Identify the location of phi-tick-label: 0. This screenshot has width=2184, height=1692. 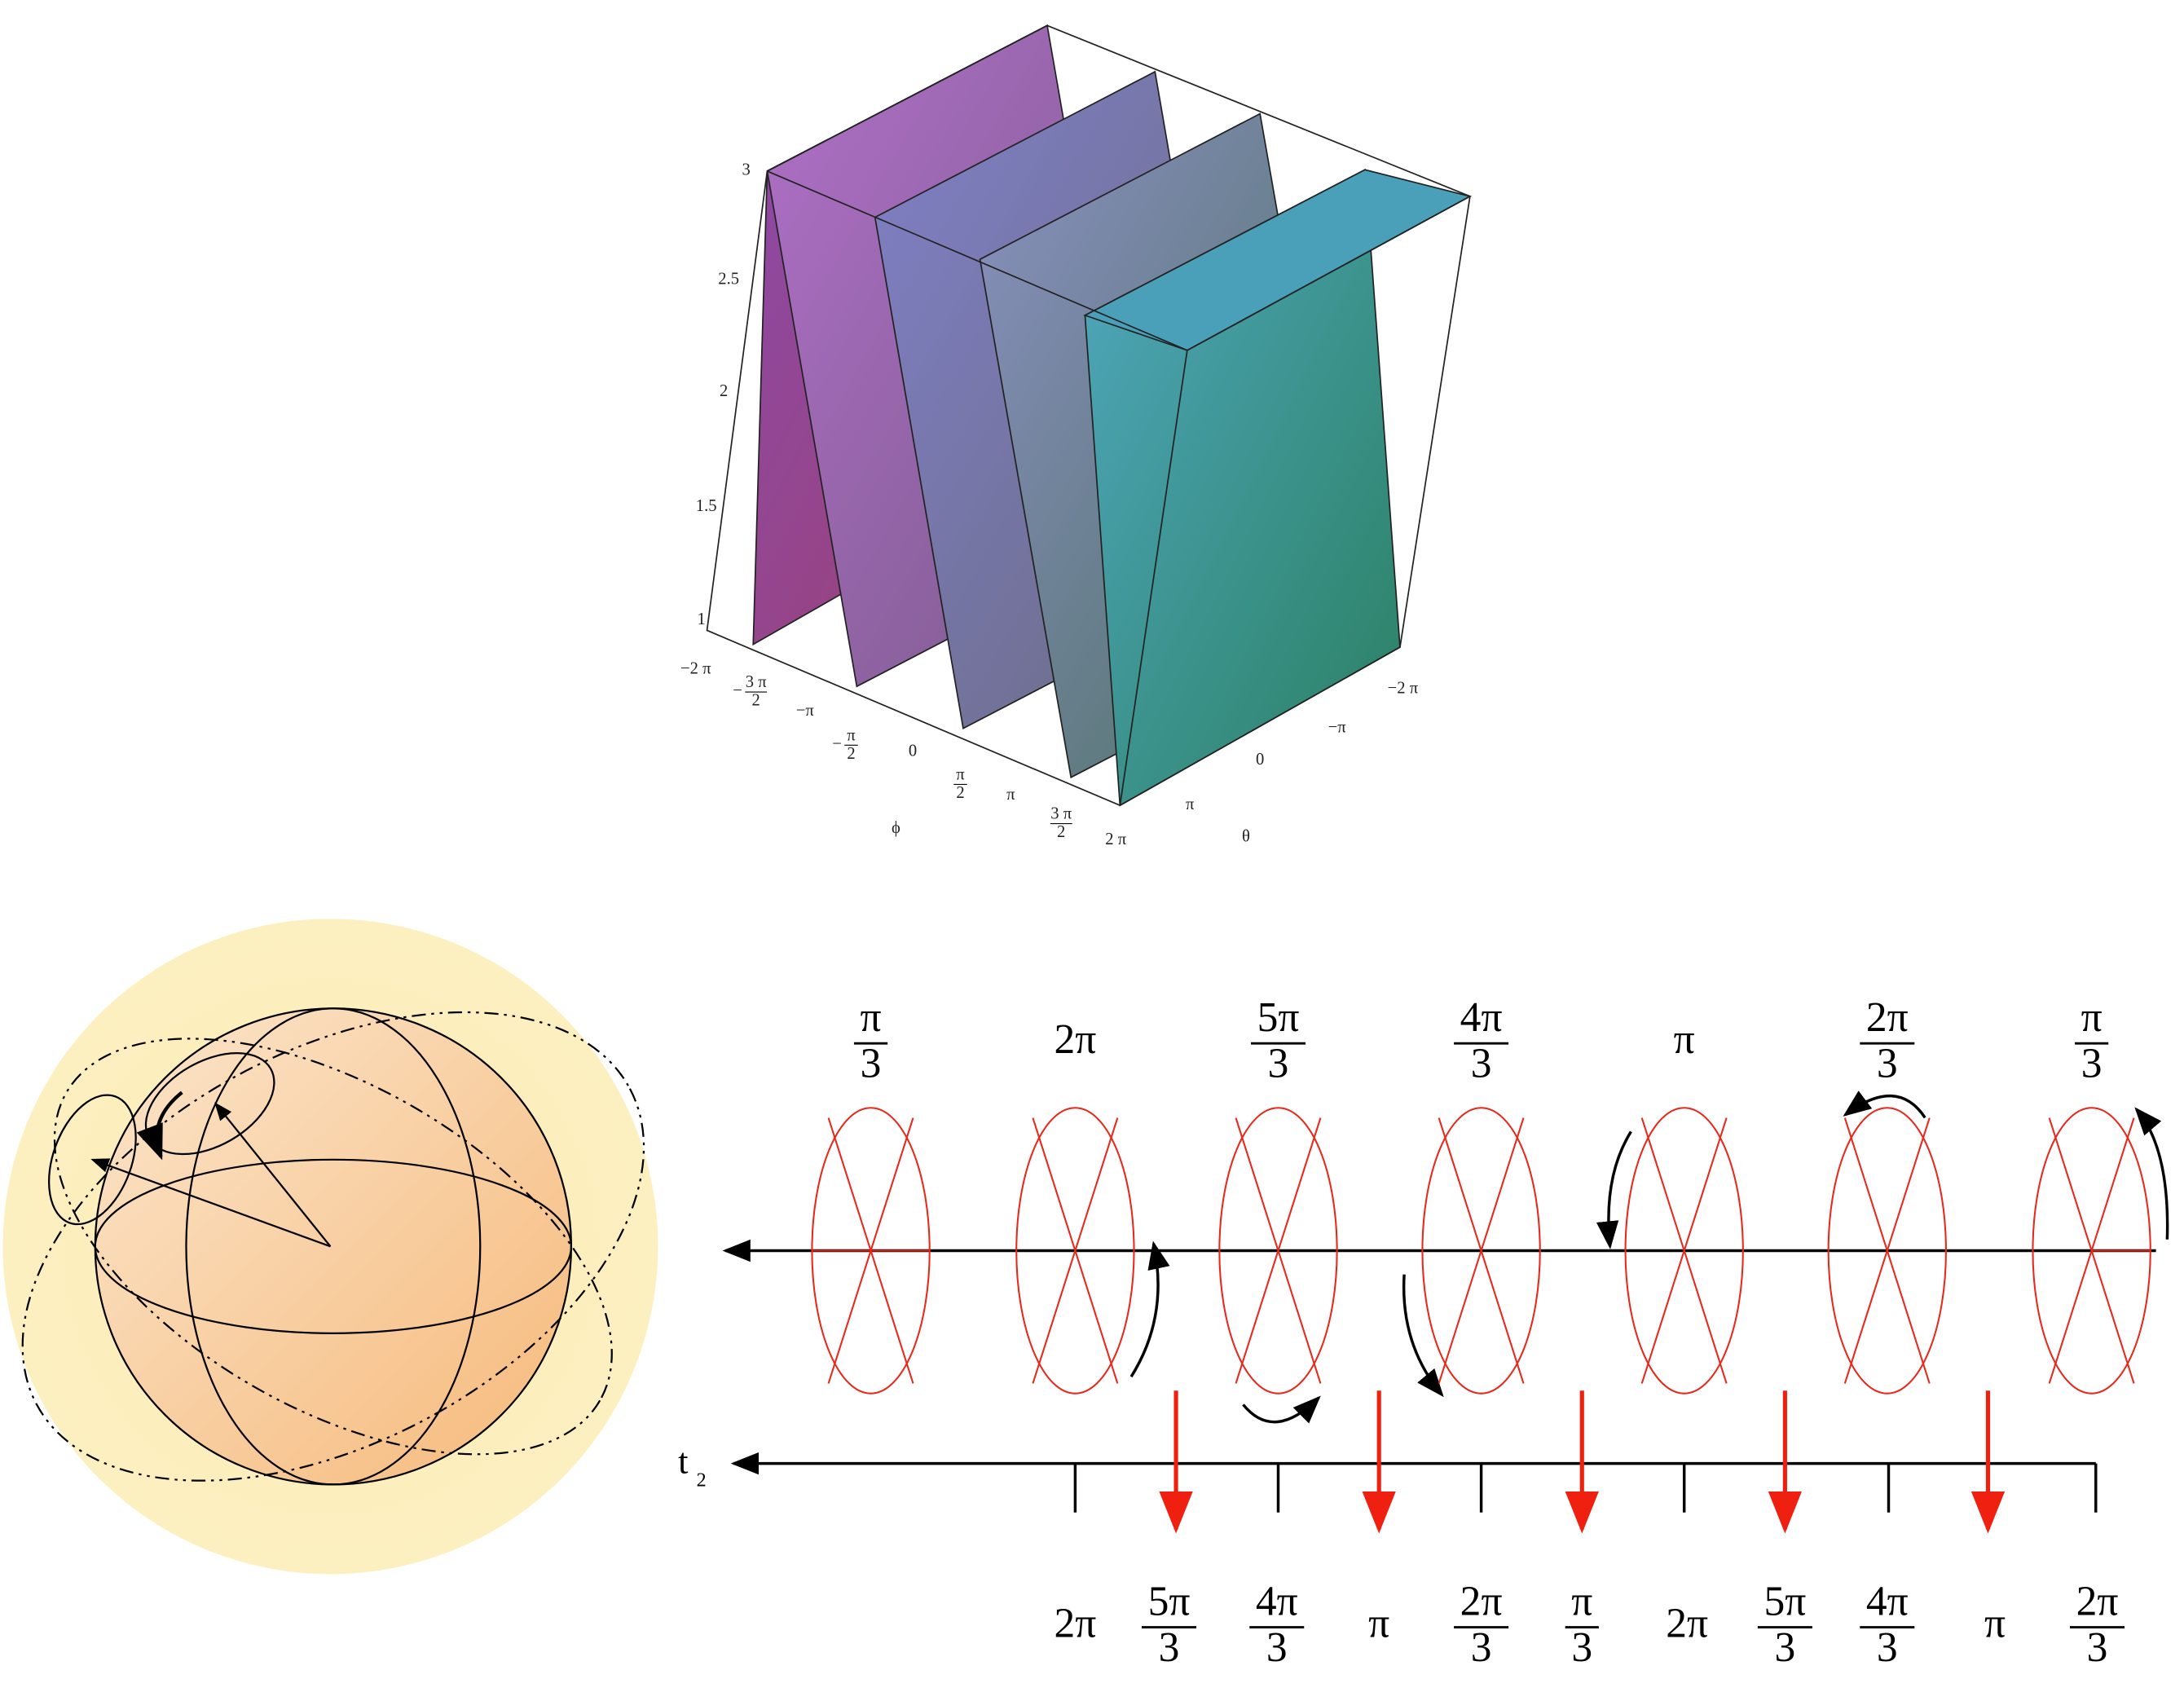
(913, 751).